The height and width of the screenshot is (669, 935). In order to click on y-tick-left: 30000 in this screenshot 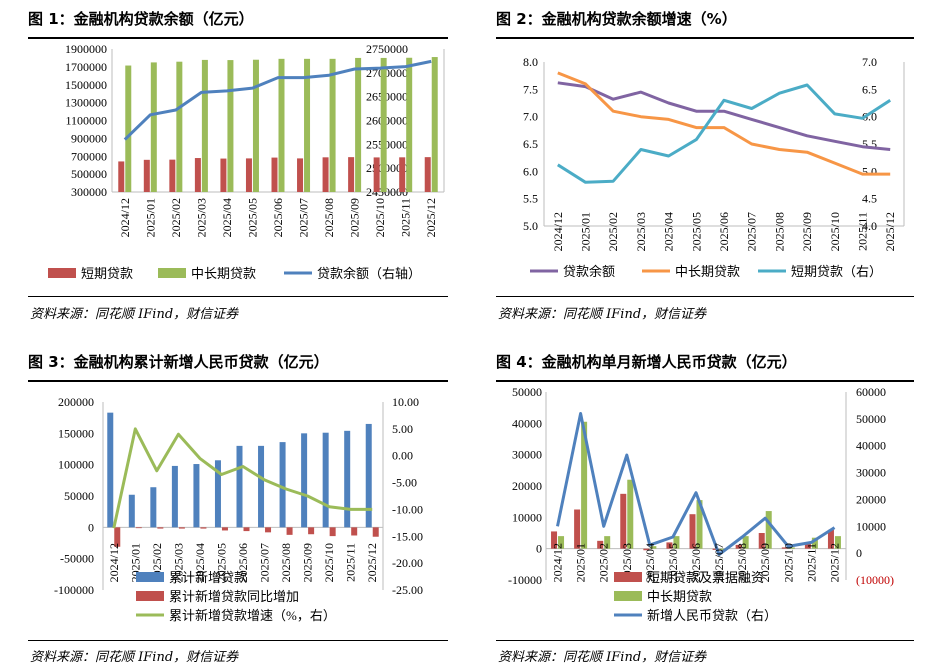, I will do `click(527, 455)`.